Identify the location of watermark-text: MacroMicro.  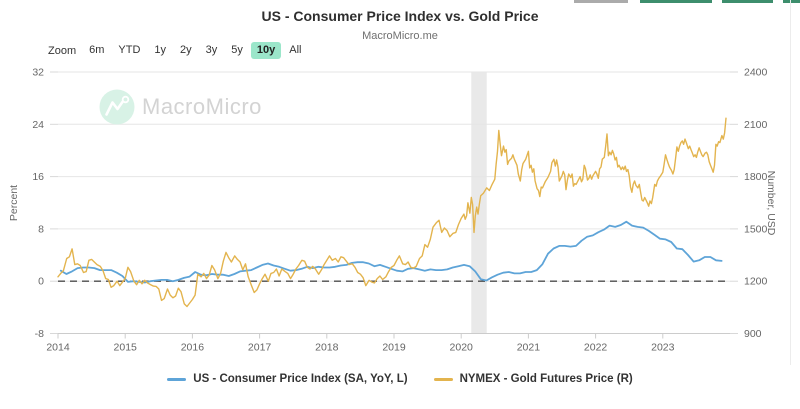
(202, 106).